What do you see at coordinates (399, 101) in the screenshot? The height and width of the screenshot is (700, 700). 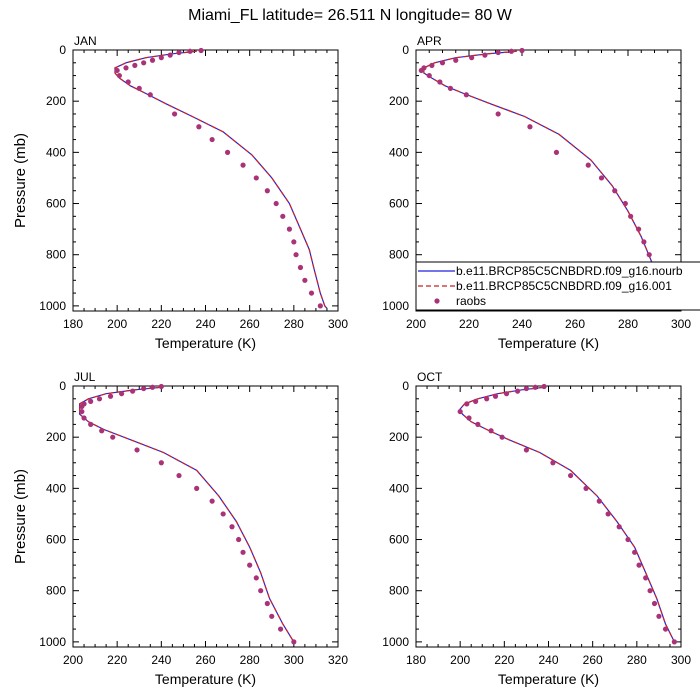 I see `y-tick-label: 200` at bounding box center [399, 101].